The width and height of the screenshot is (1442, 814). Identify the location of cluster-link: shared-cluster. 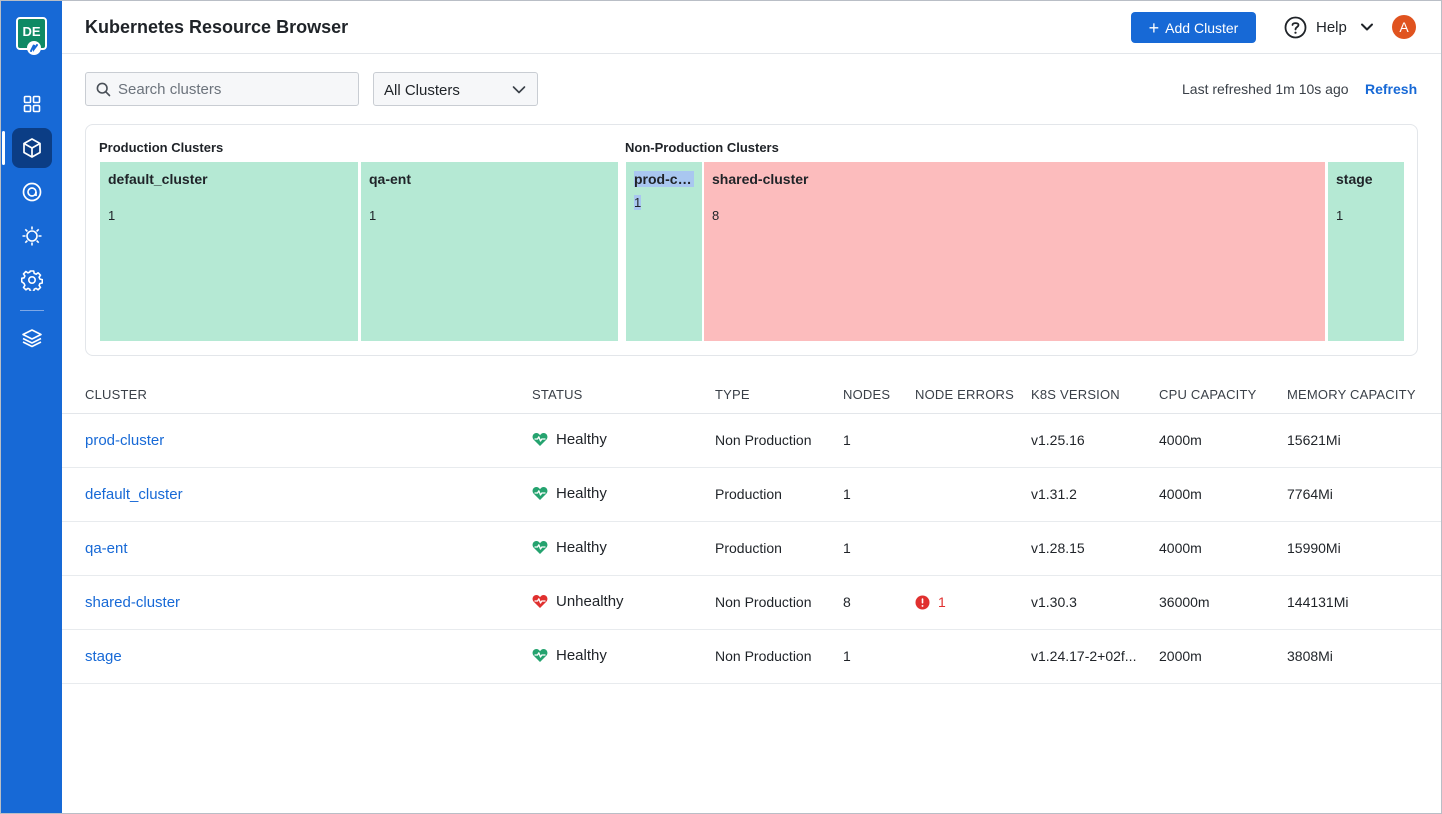
(133, 602).